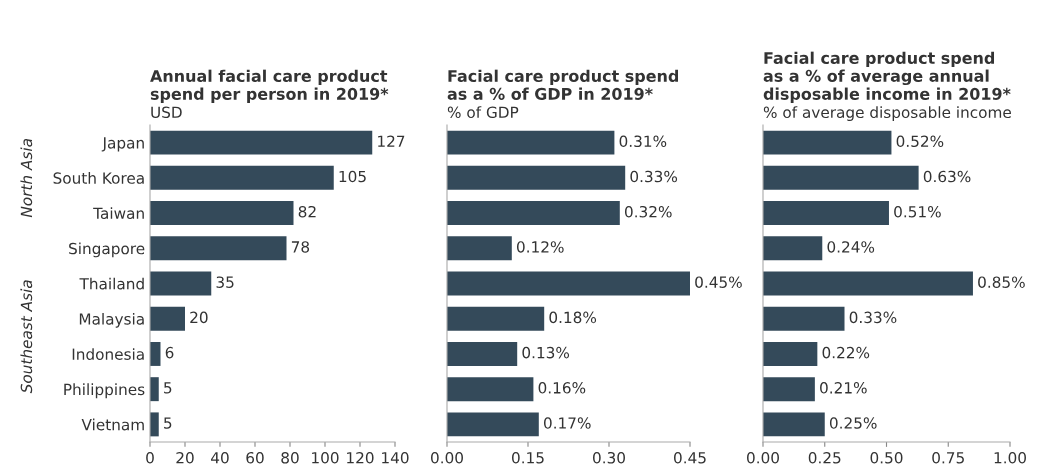  Describe the element at coordinates (107, 250) in the screenshot. I see `y-tick-label: Singapore` at that location.